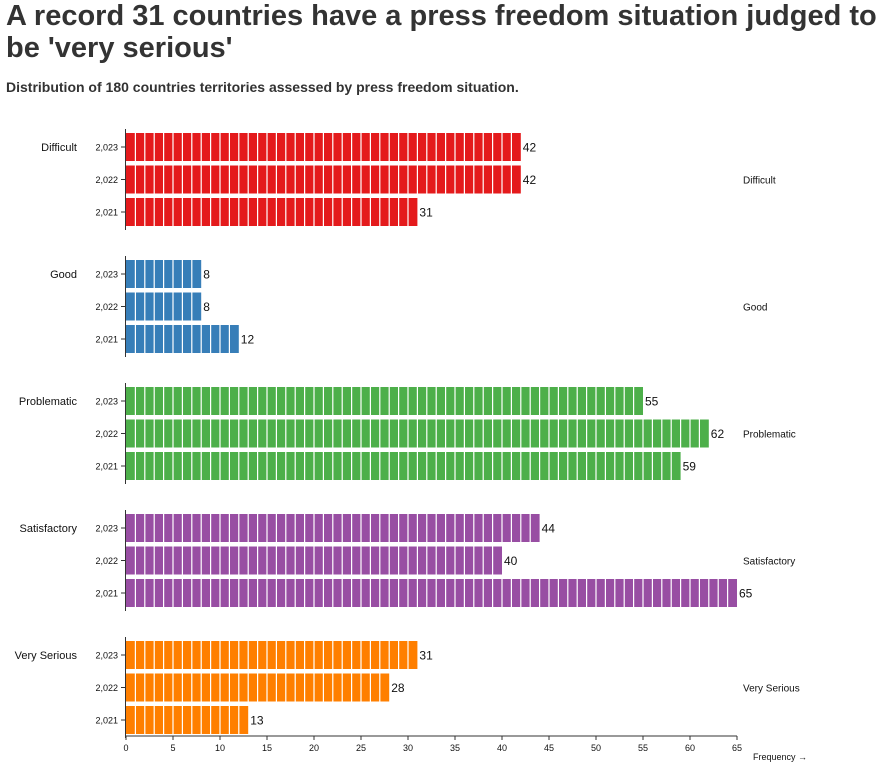  I want to click on x-tick-label-10: 50, so click(596, 748).